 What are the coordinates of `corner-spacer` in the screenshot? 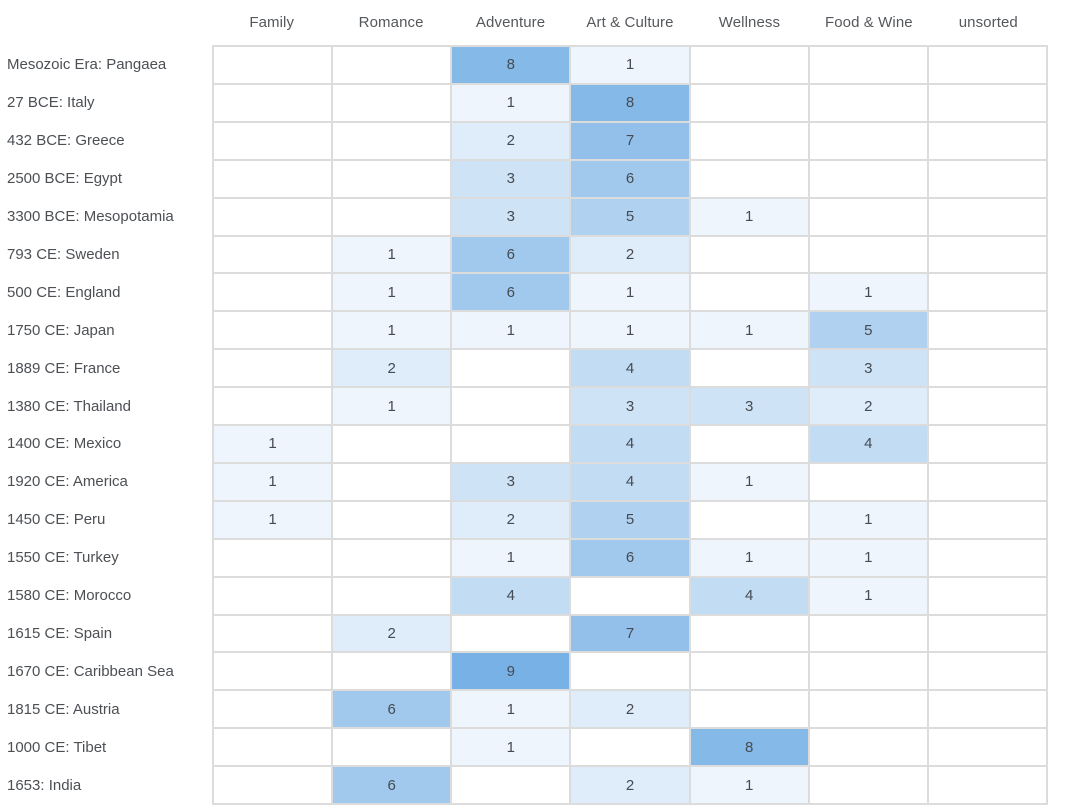 It's located at (106, 22).